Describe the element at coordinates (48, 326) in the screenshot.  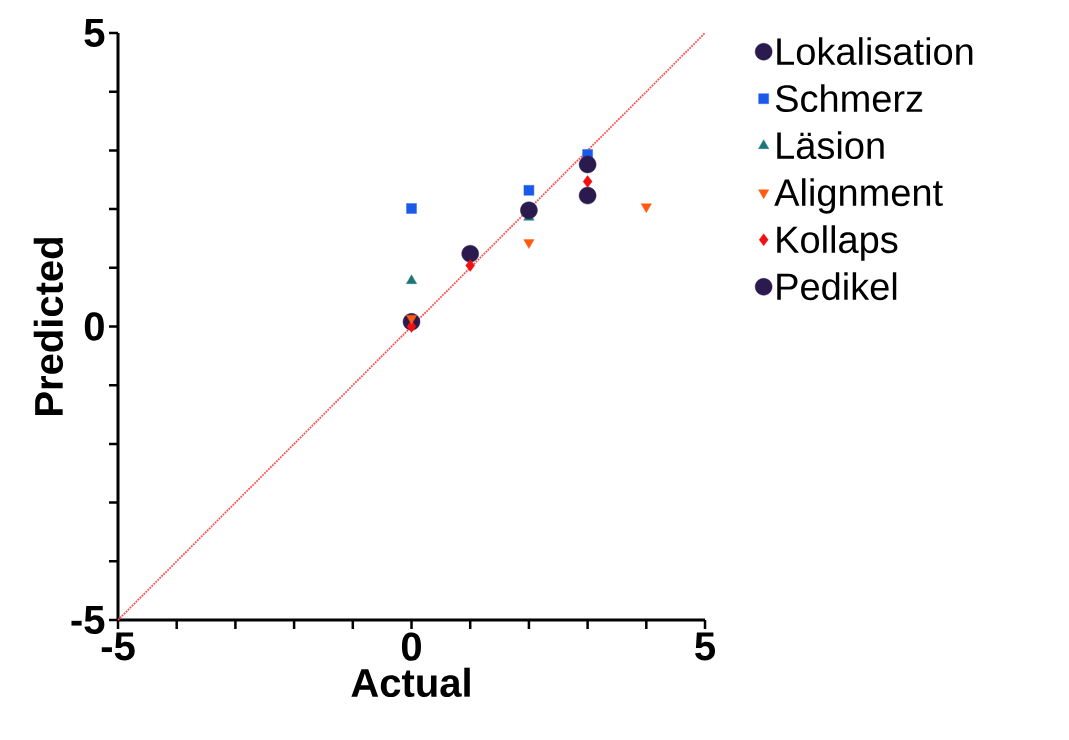
I see `y-axis-title: Predicted` at that location.